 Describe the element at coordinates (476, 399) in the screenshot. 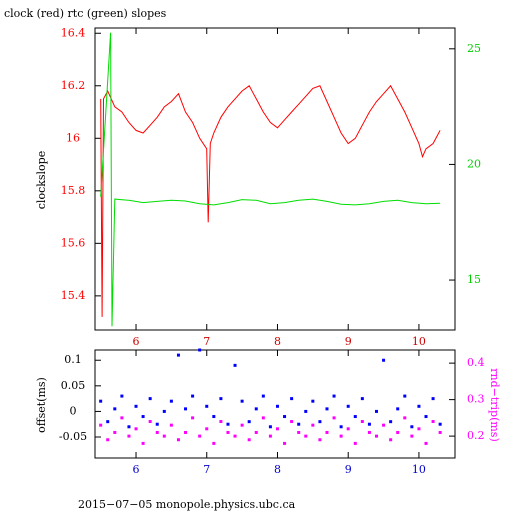

I see `y2-tick-label: 0.3` at that location.